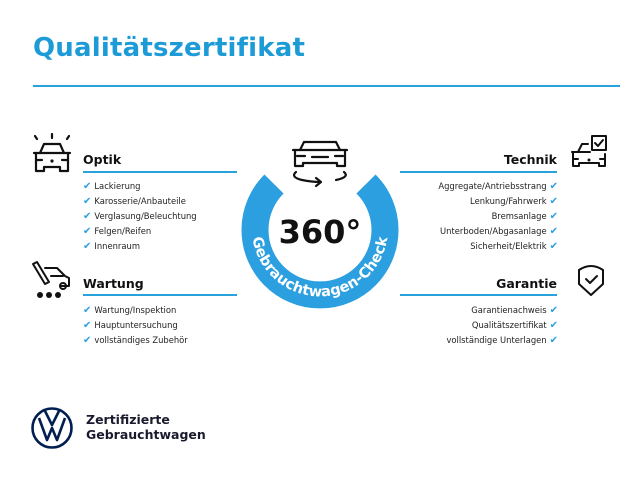 This screenshot has width=640, height=480. I want to click on shield-check-icon, so click(591, 280).